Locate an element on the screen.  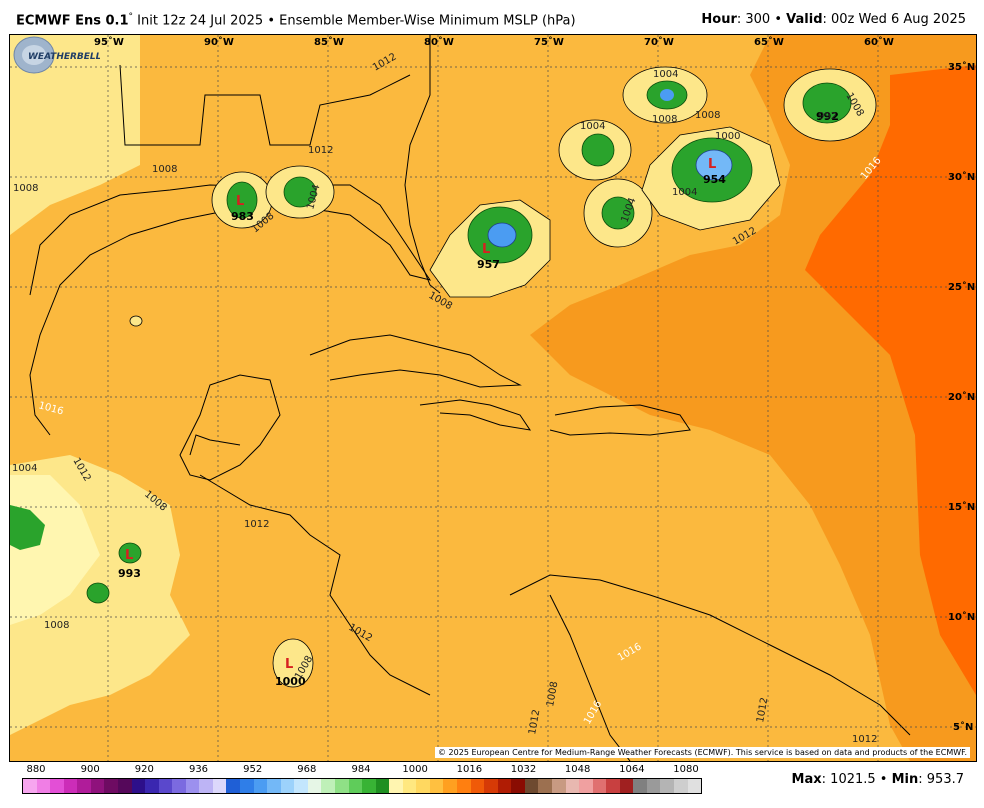
lat-label: 35˚N is located at coordinates (961, 67).